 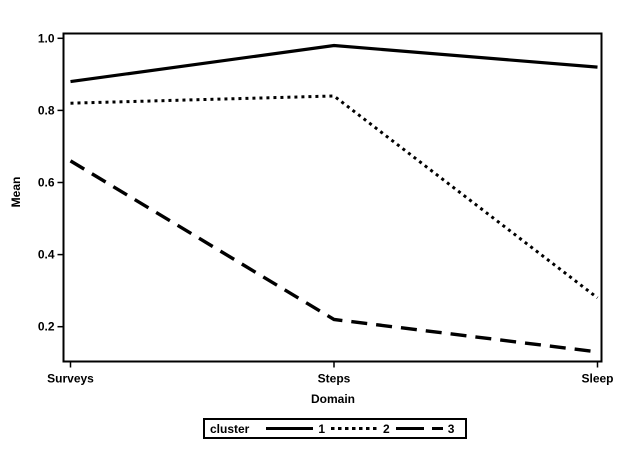 I want to click on legend-line-sample-solid-icon, so click(x=290, y=428).